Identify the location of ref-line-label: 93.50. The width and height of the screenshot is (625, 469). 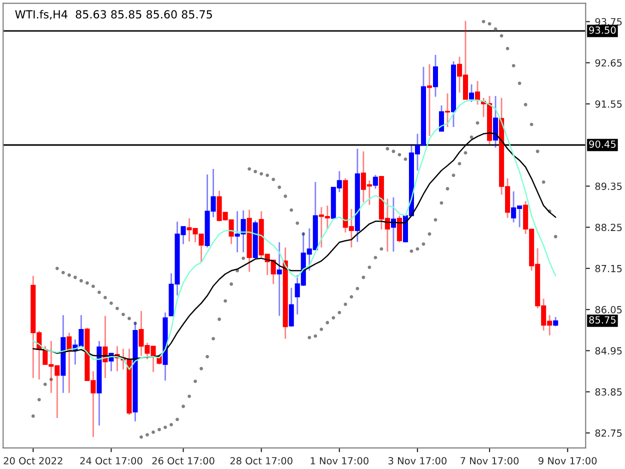
(602, 30).